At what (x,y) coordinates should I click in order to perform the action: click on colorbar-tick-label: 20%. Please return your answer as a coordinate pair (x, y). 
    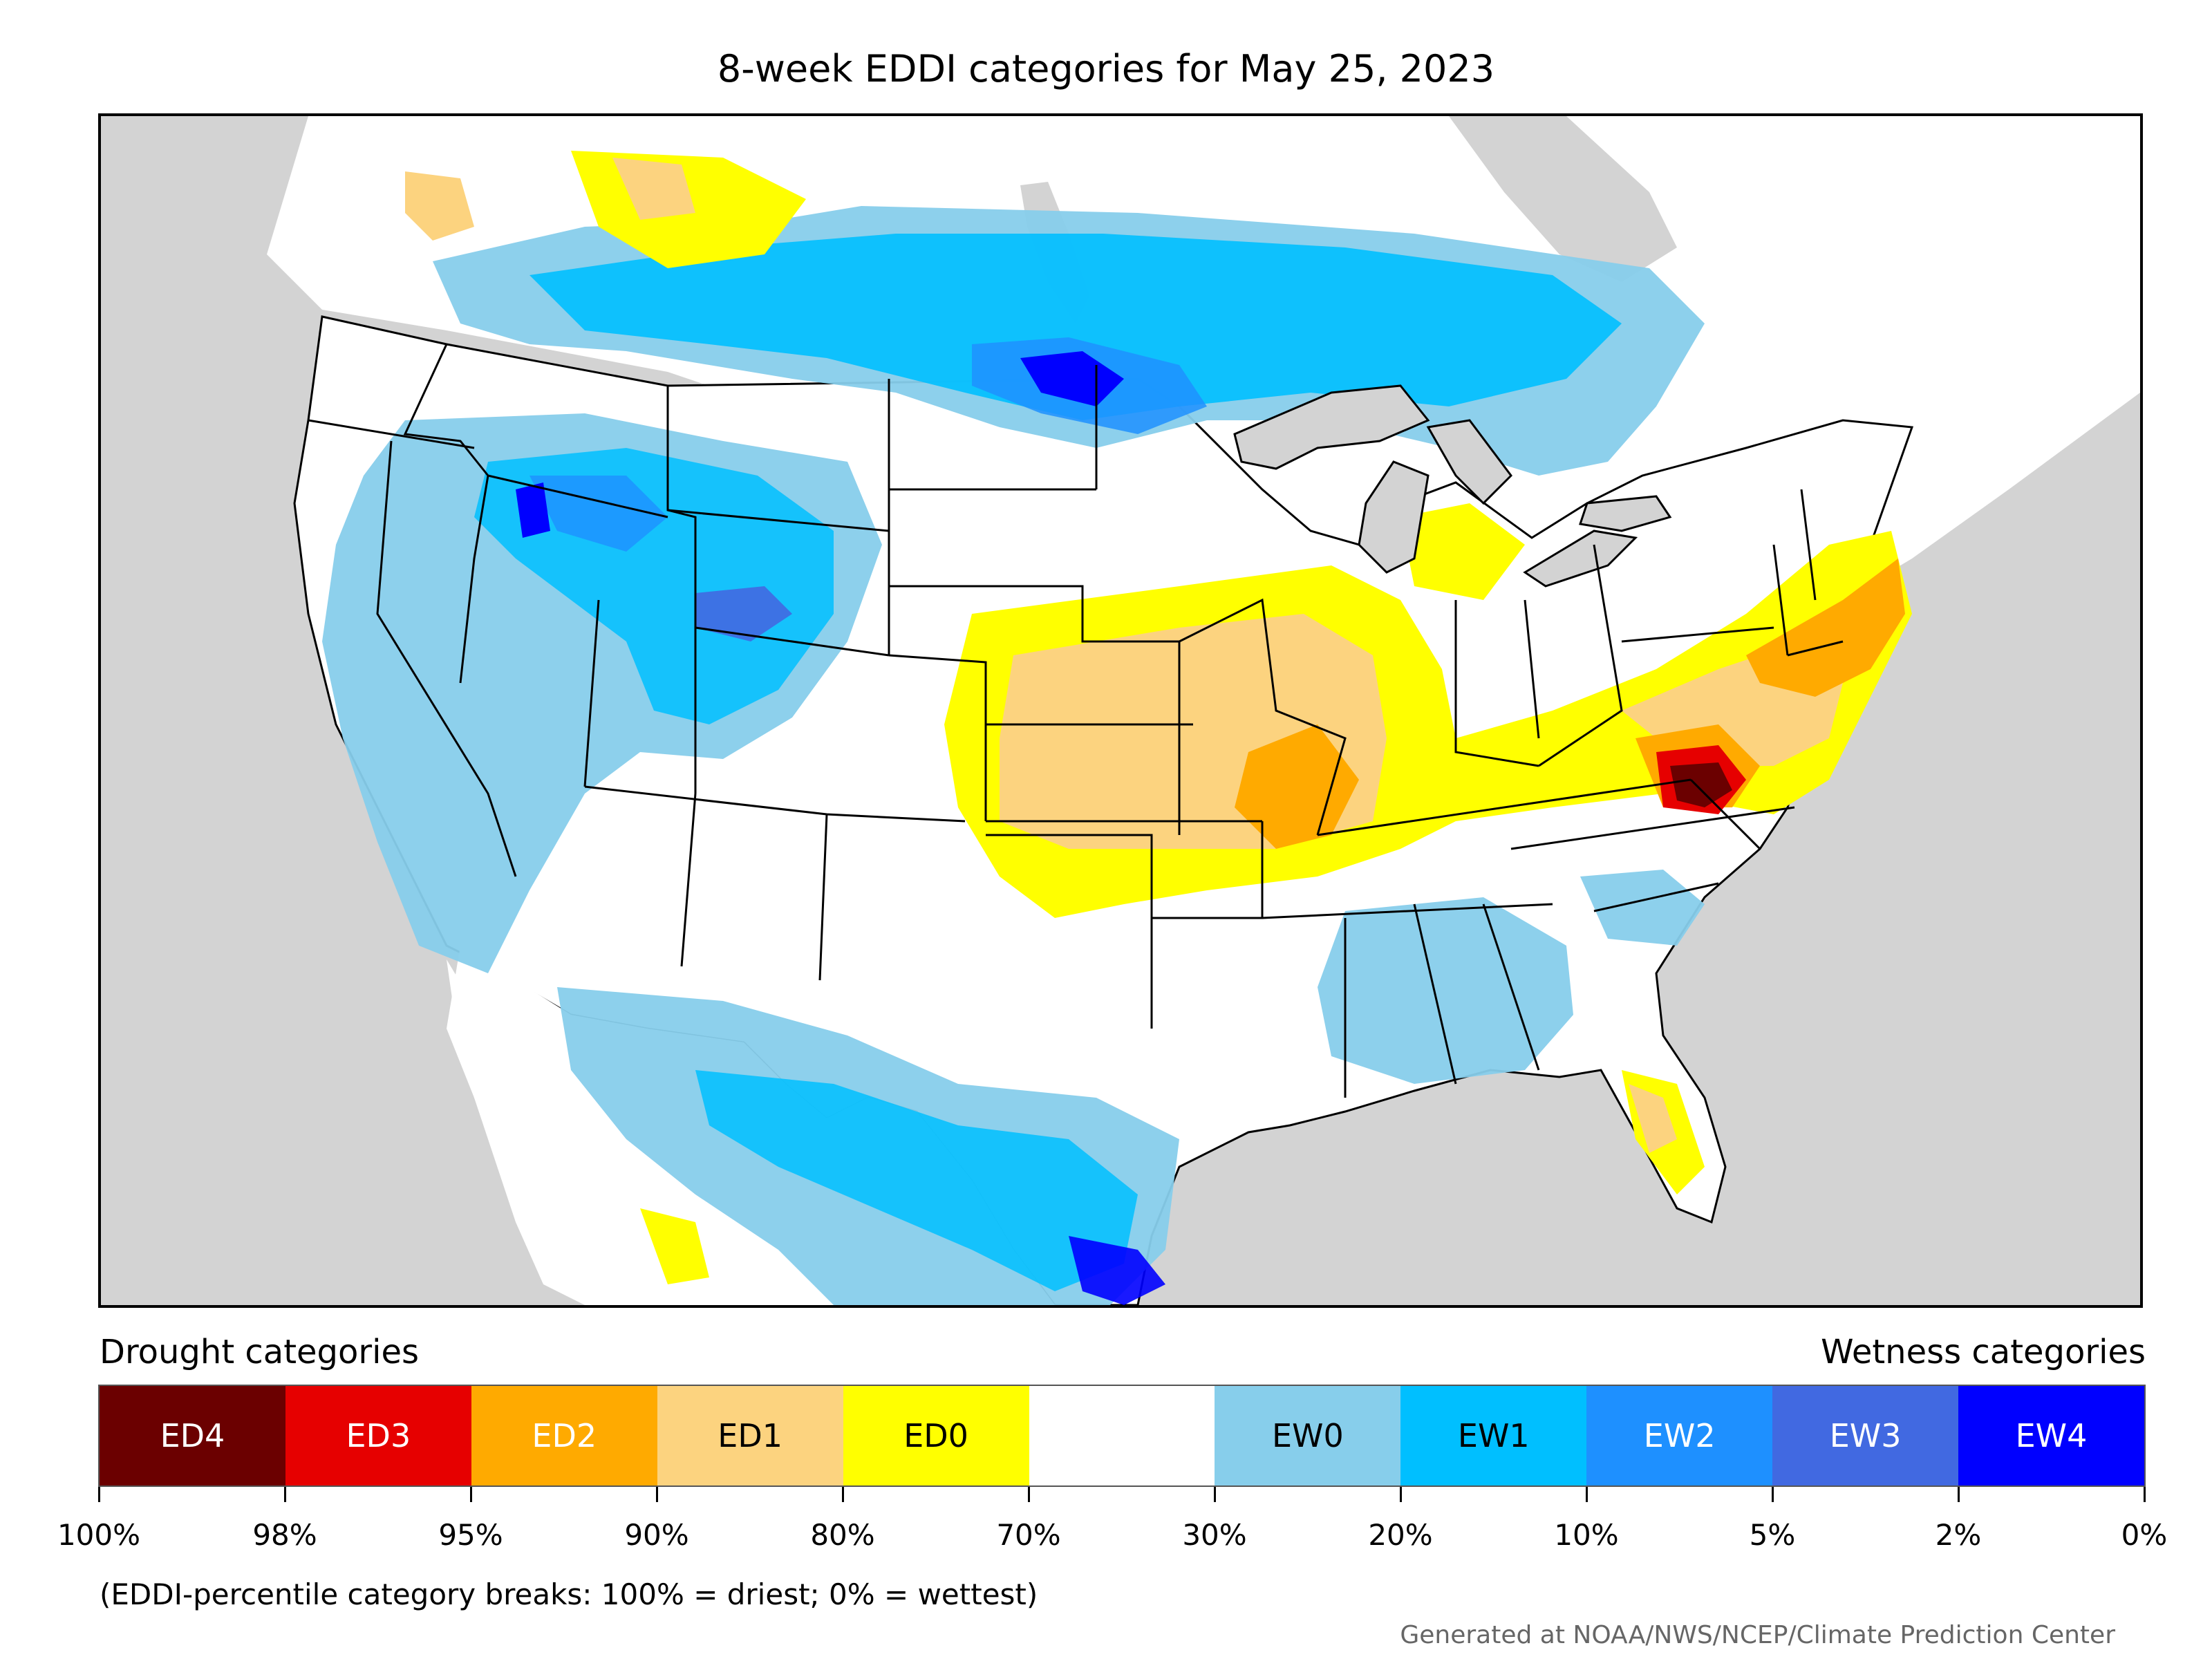
    Looking at the image, I should click on (1400, 1535).